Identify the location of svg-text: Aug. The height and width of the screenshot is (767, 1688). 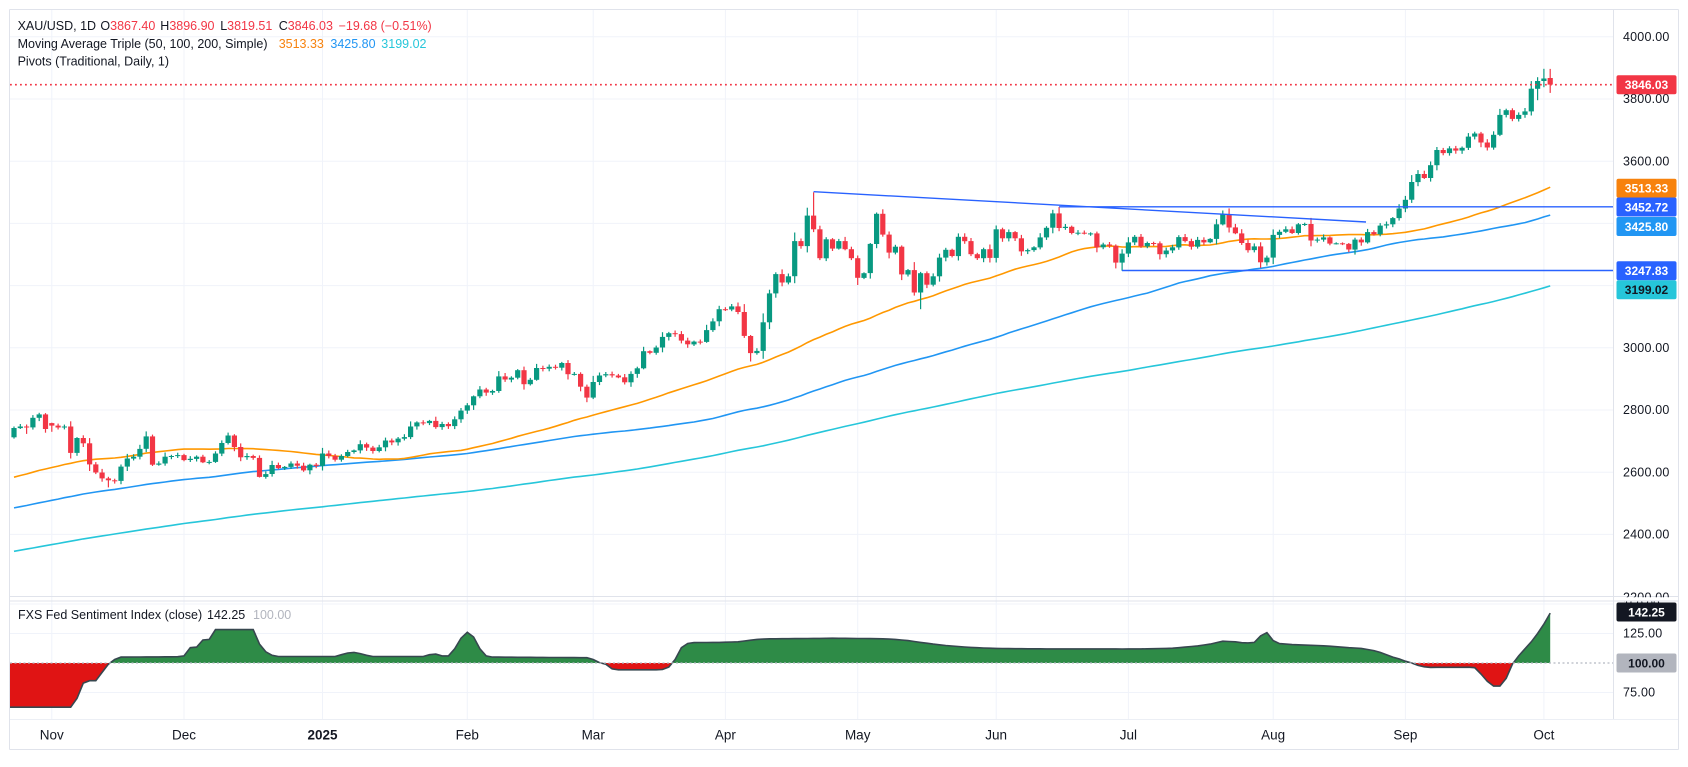
(1273, 735).